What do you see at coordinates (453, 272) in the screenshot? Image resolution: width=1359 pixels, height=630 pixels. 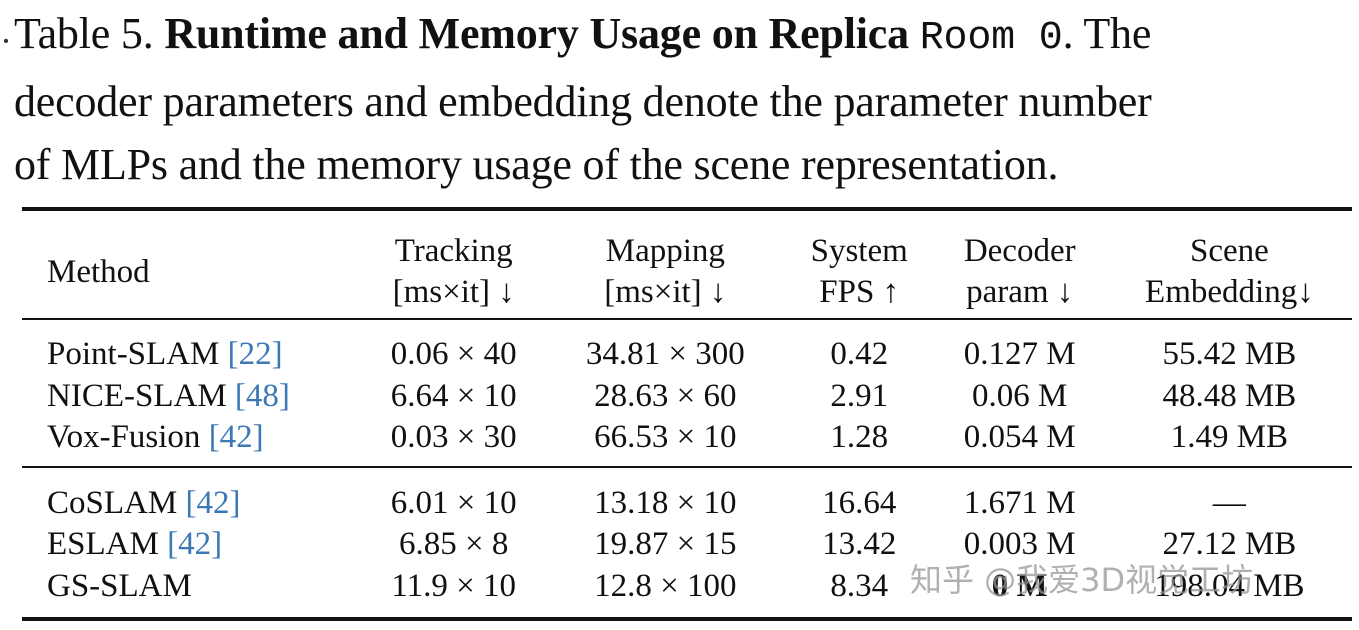 I see `header-tracking: Tracking [ms×it] ↓` at bounding box center [453, 272].